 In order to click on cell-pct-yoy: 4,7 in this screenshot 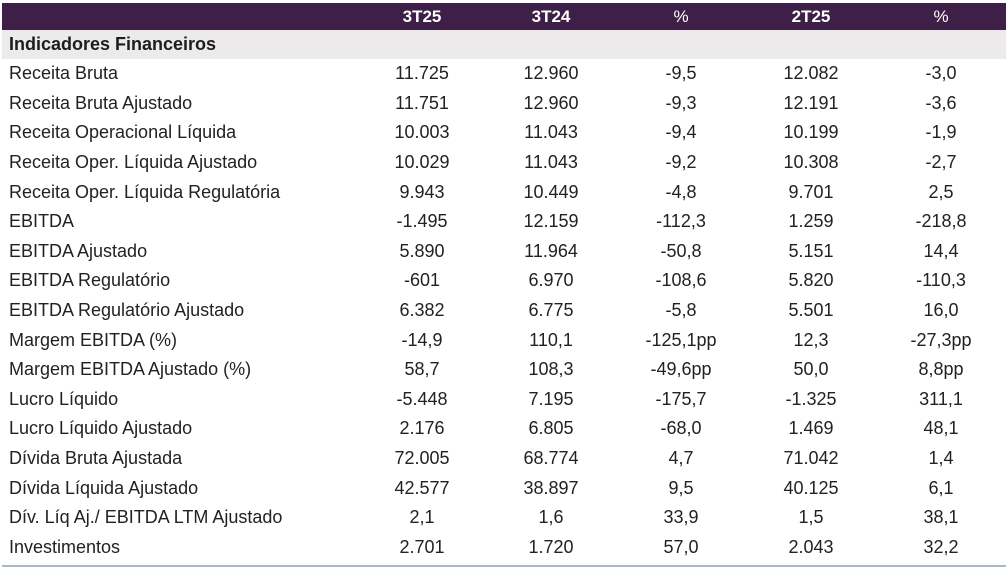, I will do `click(681, 458)`.